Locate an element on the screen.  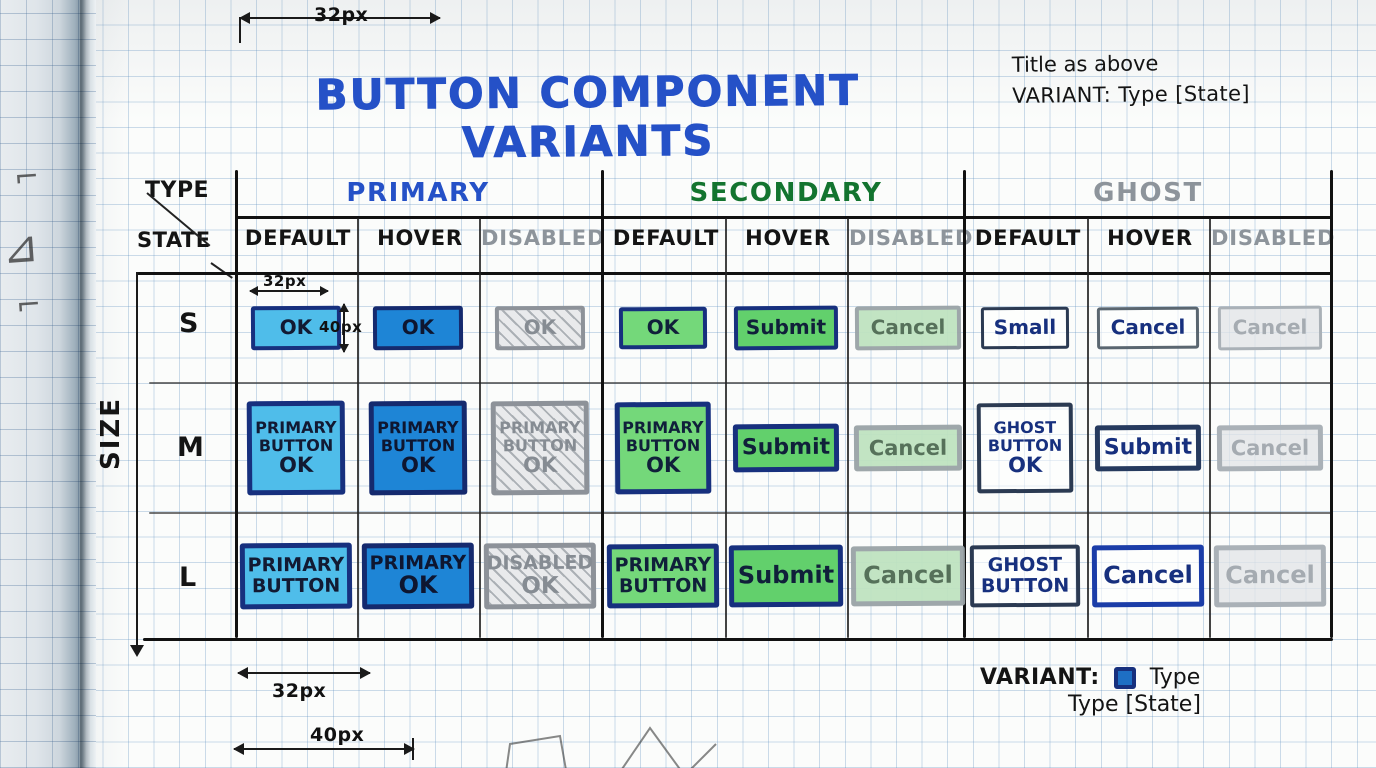
divider-ghost-default-hover is located at coordinates (1088, 428).